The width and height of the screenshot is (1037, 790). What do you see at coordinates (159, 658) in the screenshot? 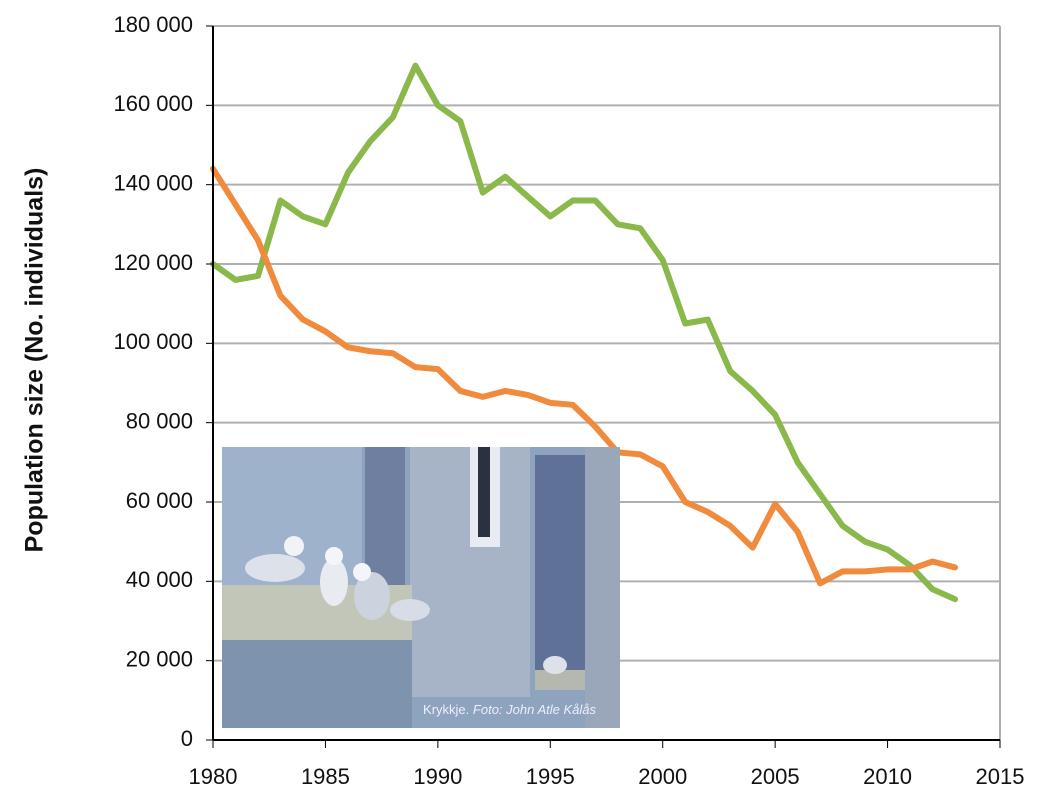
I see `y-tick-label: 20 000` at bounding box center [159, 658].